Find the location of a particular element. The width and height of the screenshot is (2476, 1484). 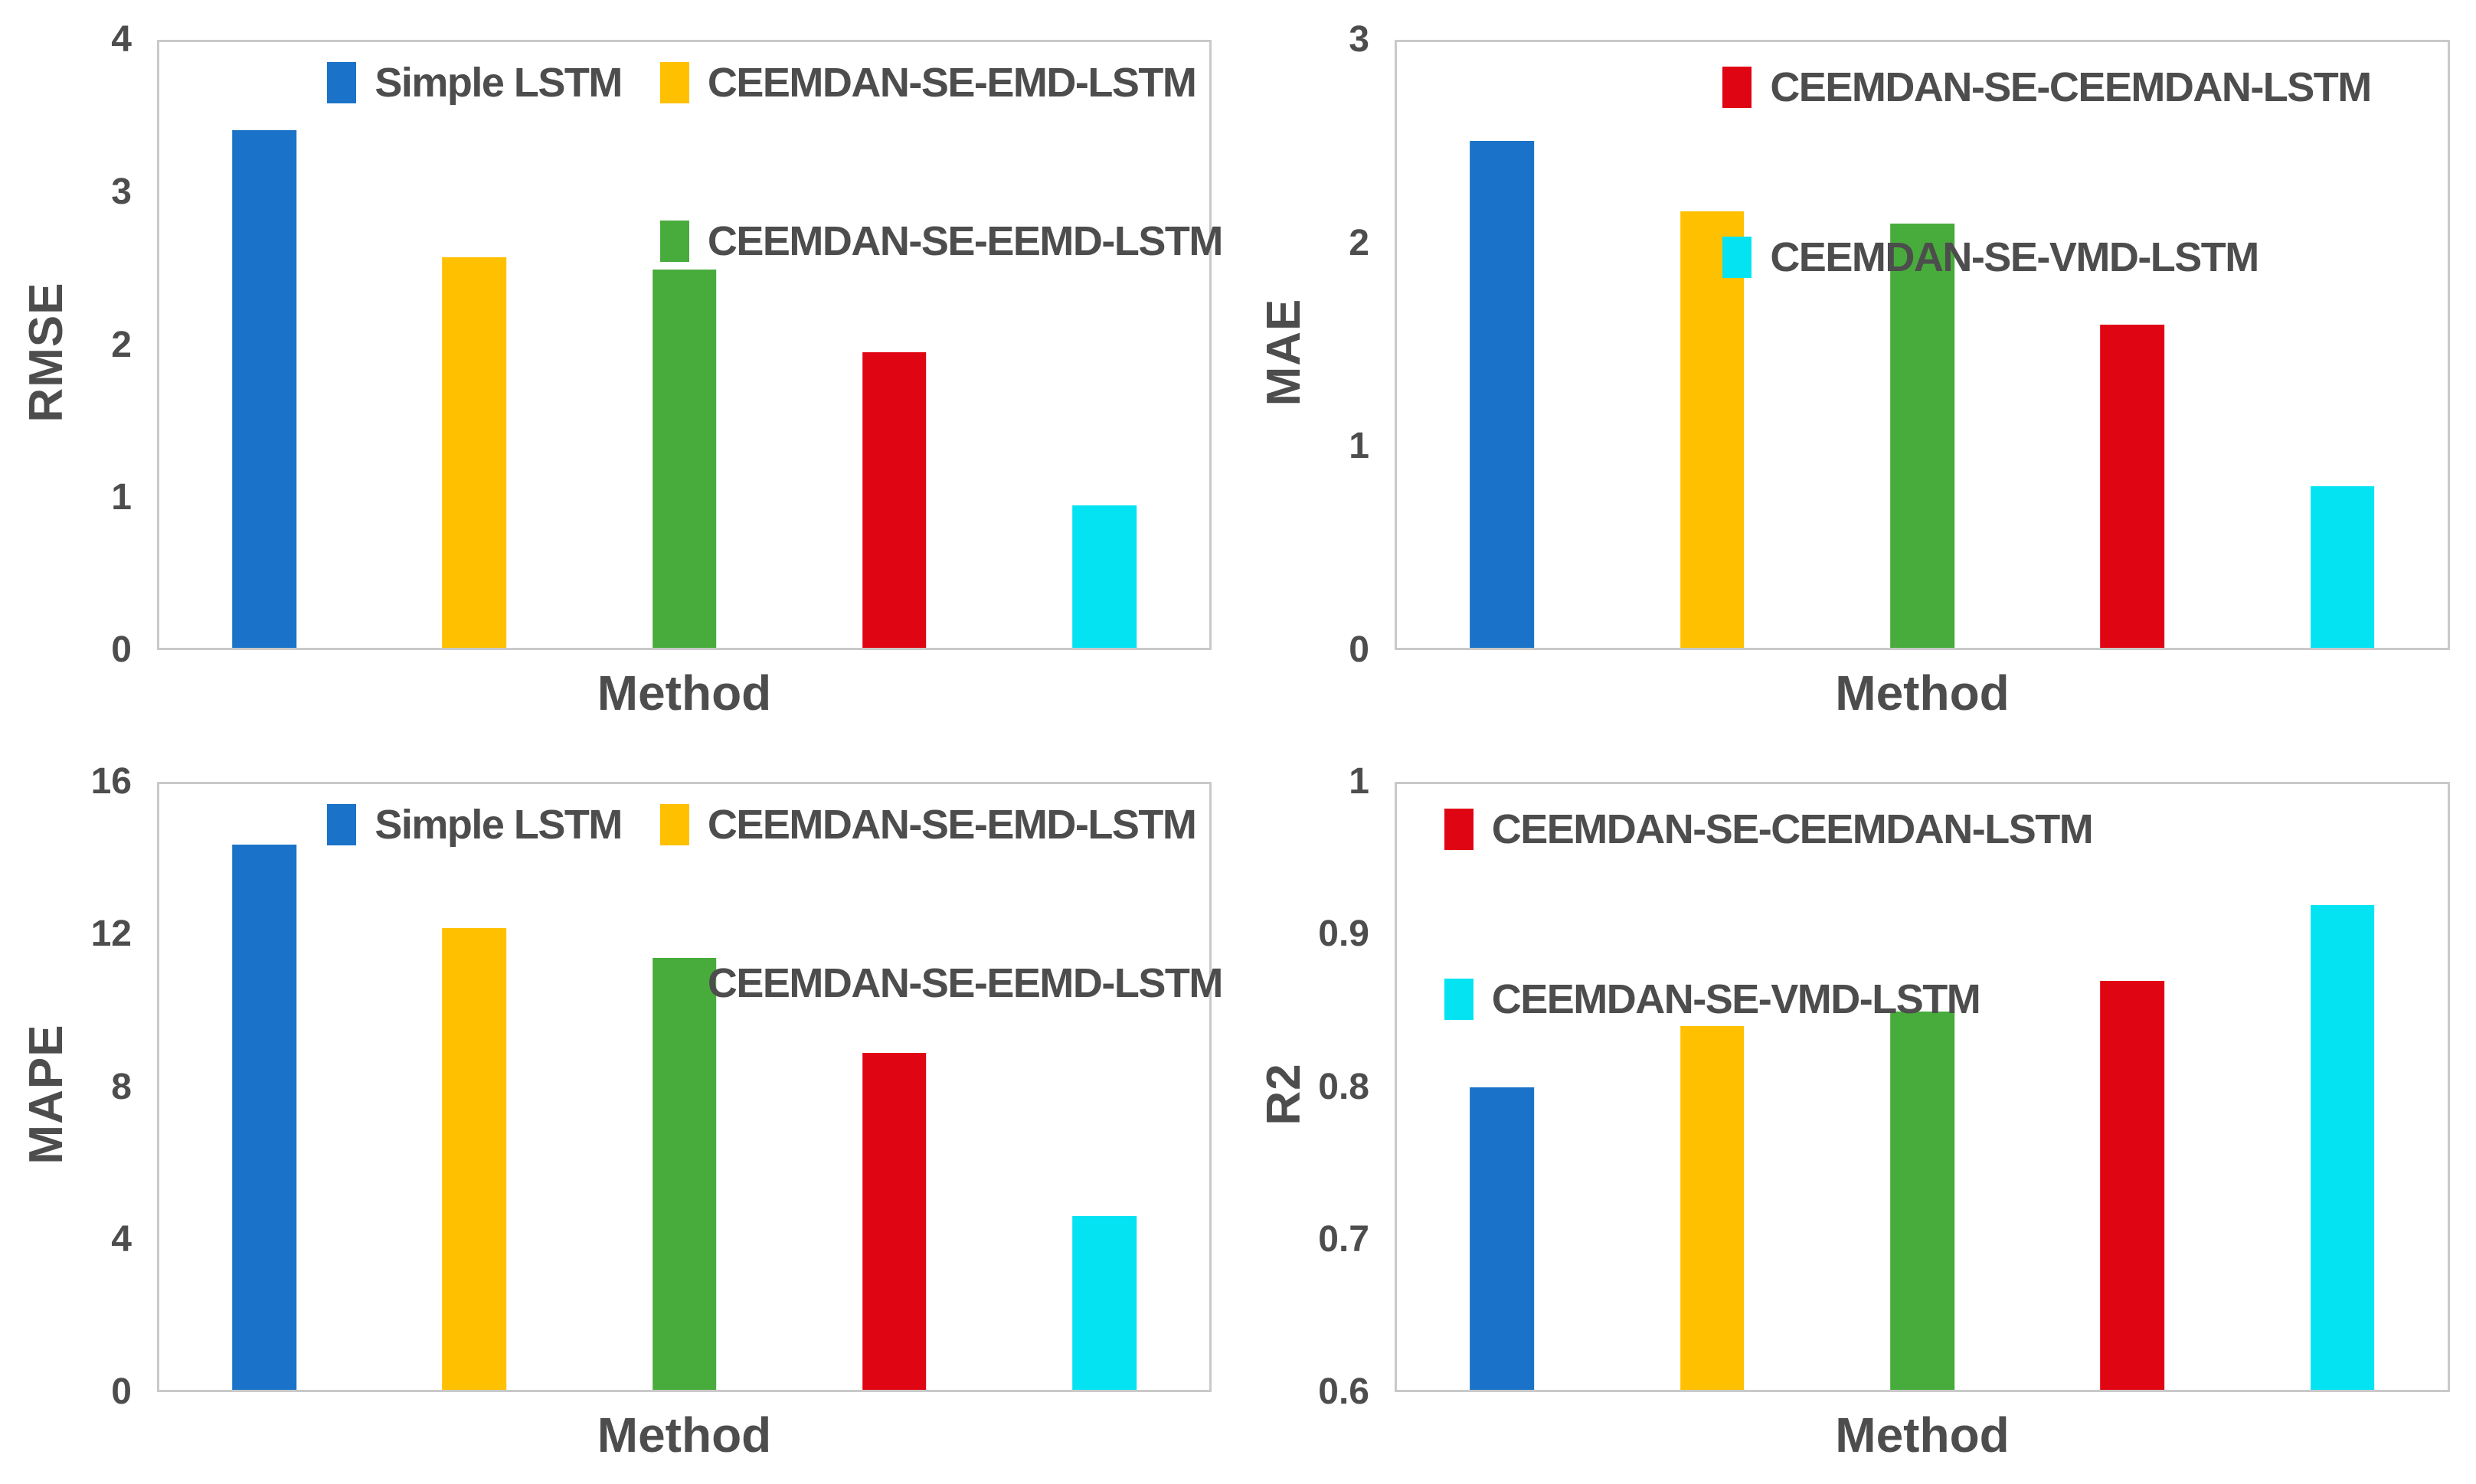

y-axis-title: MAE is located at coordinates (1283, 352).